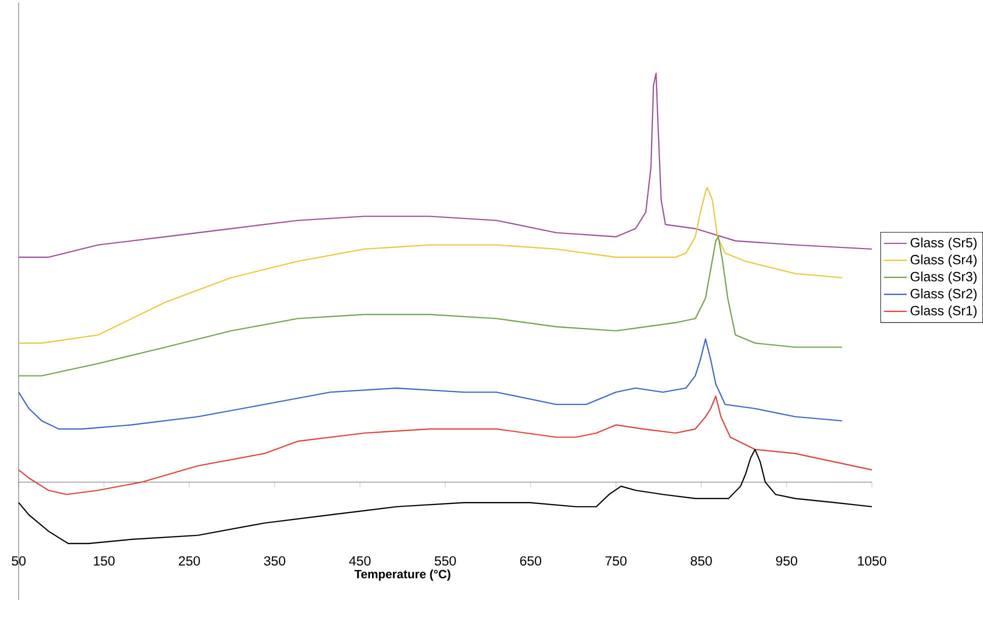  What do you see at coordinates (445, 561) in the screenshot?
I see `x-tick-label: 550` at bounding box center [445, 561].